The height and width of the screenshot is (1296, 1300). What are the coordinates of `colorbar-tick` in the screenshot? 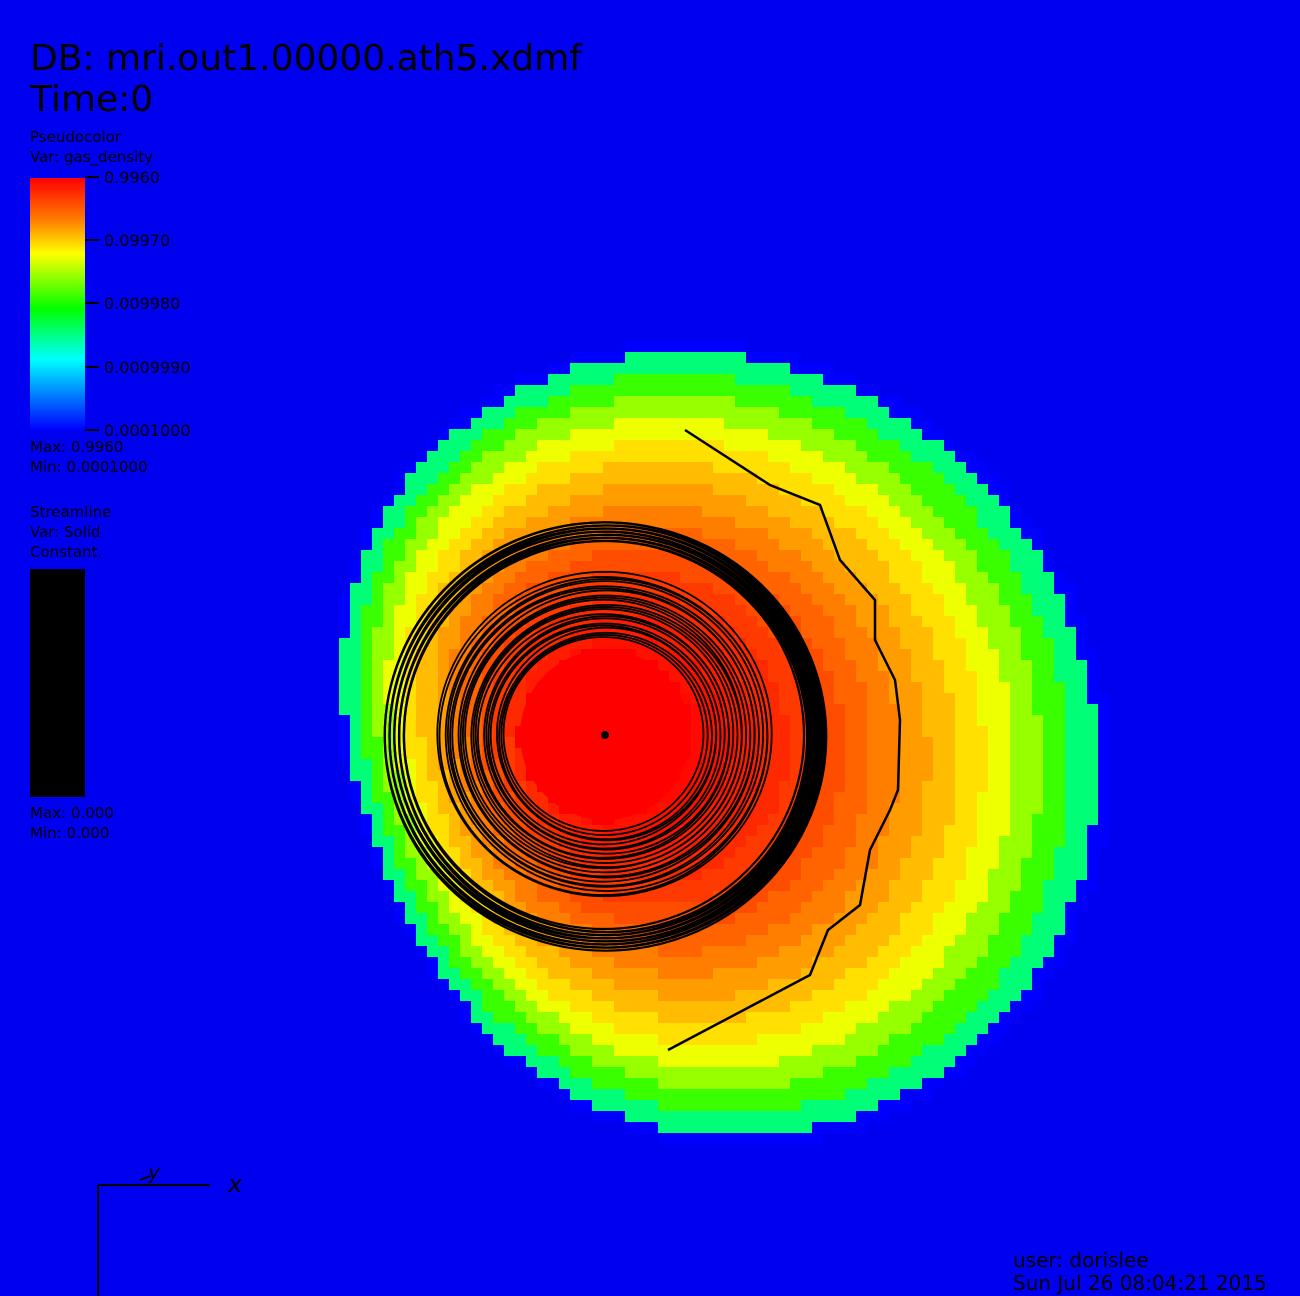 It's located at (92, 303).